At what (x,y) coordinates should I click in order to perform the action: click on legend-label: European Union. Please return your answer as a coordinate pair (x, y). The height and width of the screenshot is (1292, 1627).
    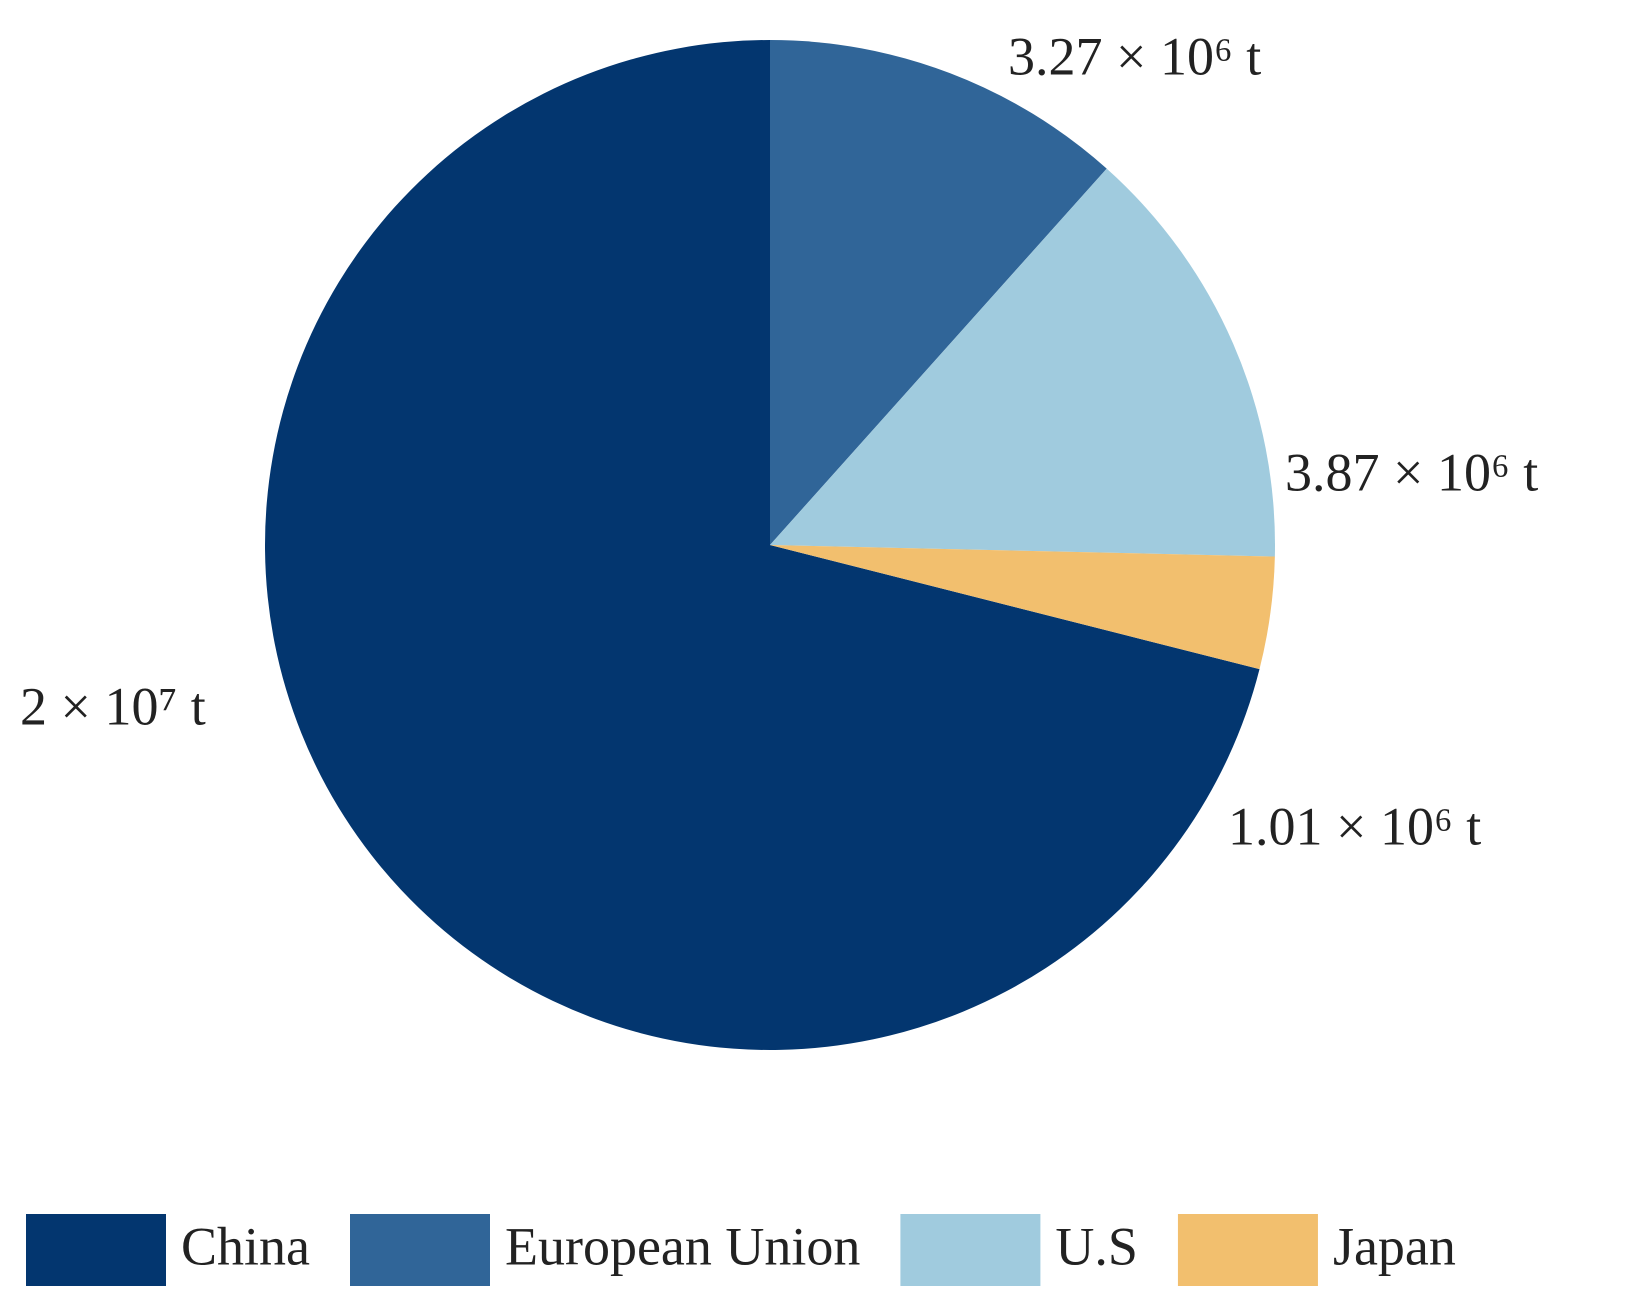
    Looking at the image, I should click on (682, 1246).